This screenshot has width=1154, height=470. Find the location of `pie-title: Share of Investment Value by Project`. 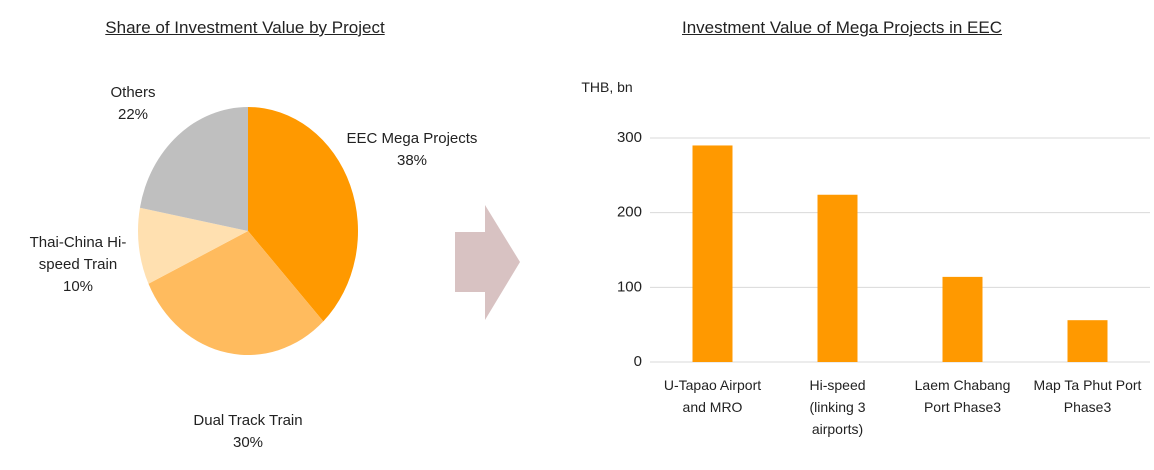

pie-title: Share of Investment Value by Project is located at coordinates (245, 27).